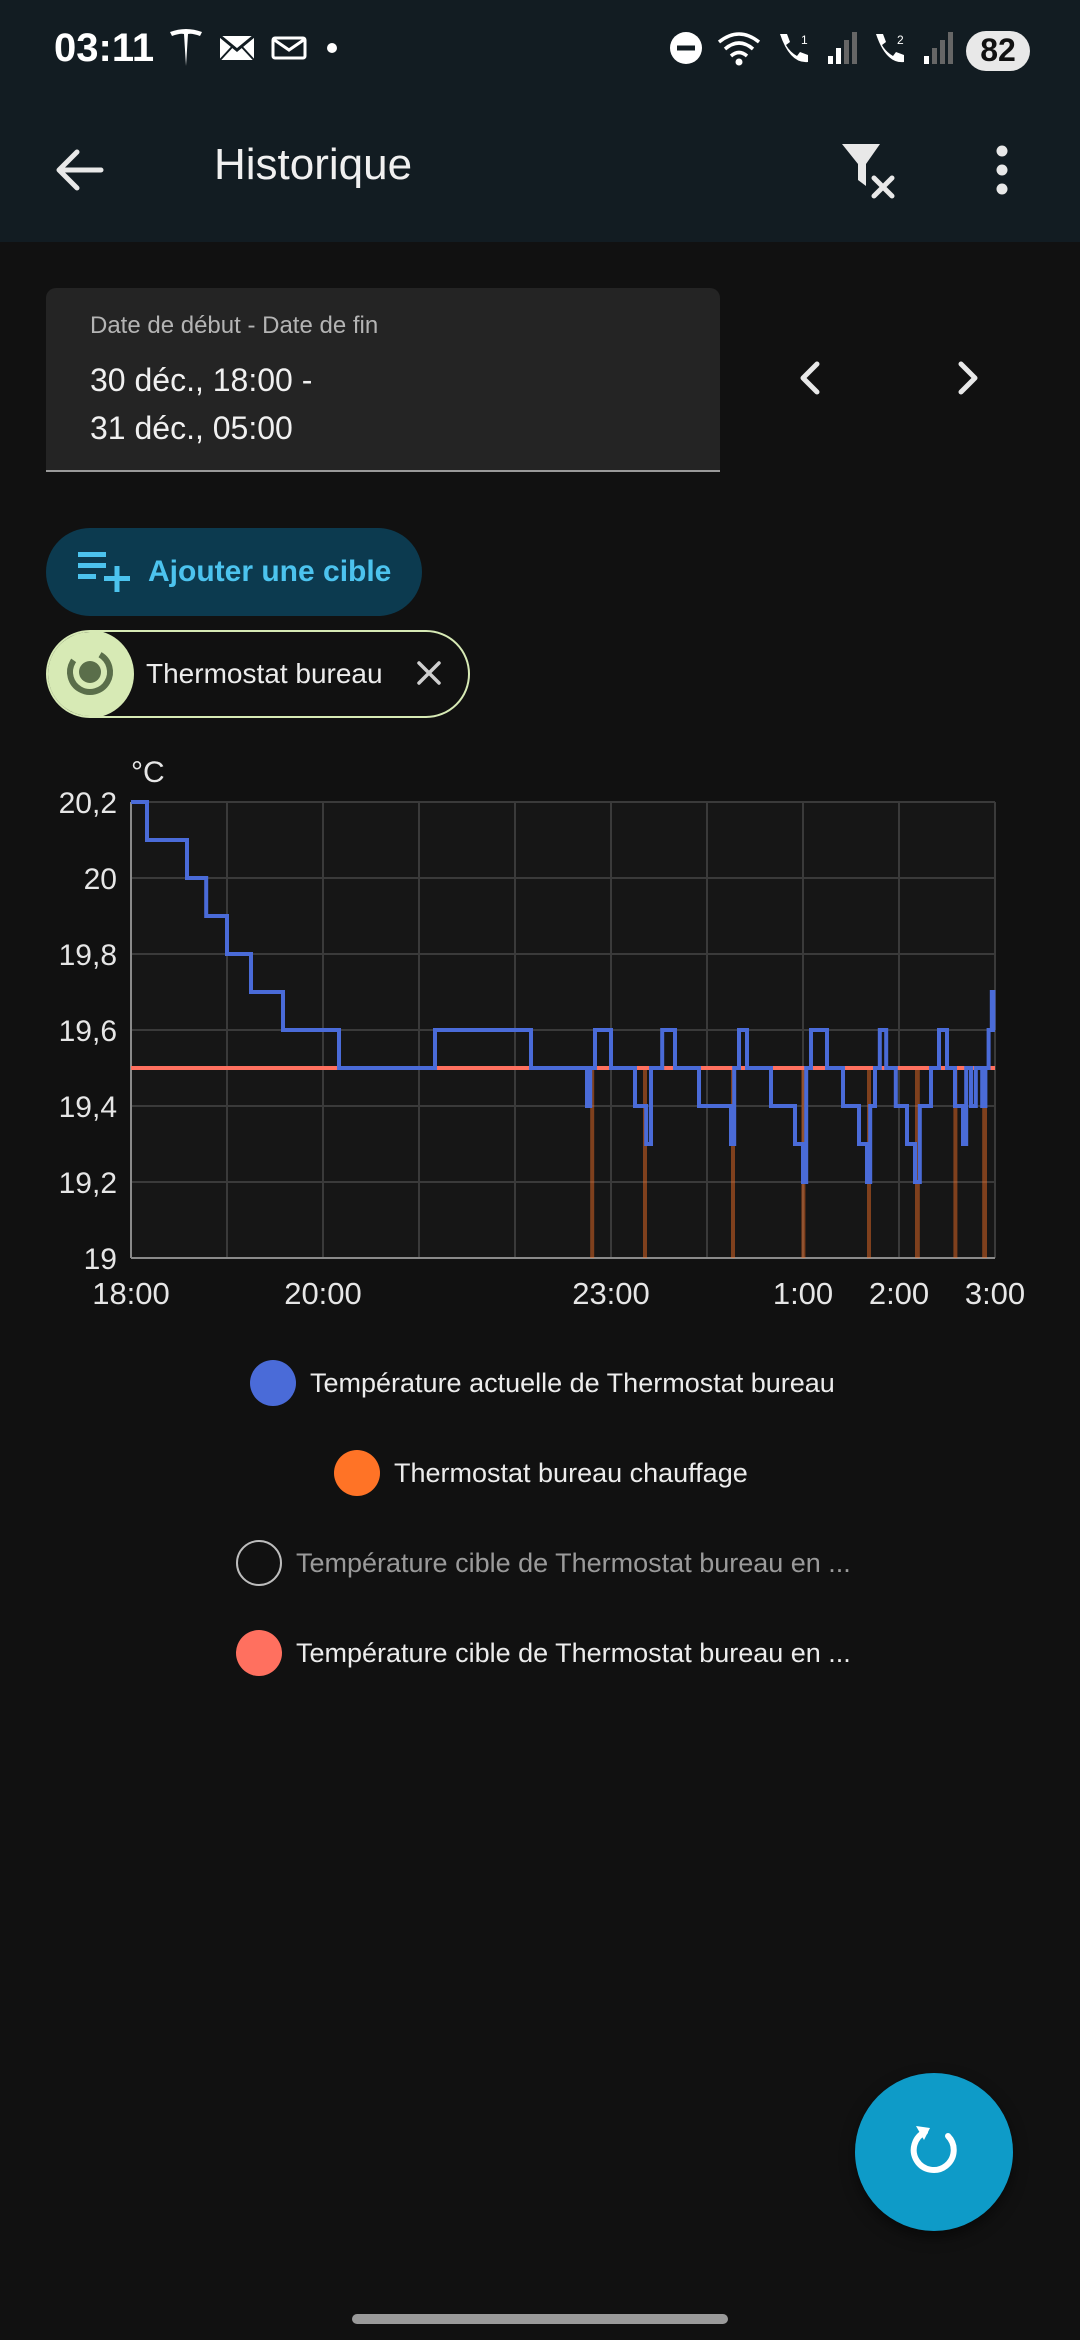 This screenshot has height=2340, width=1080. Describe the element at coordinates (237, 50) in the screenshot. I see `mail-icon` at that location.